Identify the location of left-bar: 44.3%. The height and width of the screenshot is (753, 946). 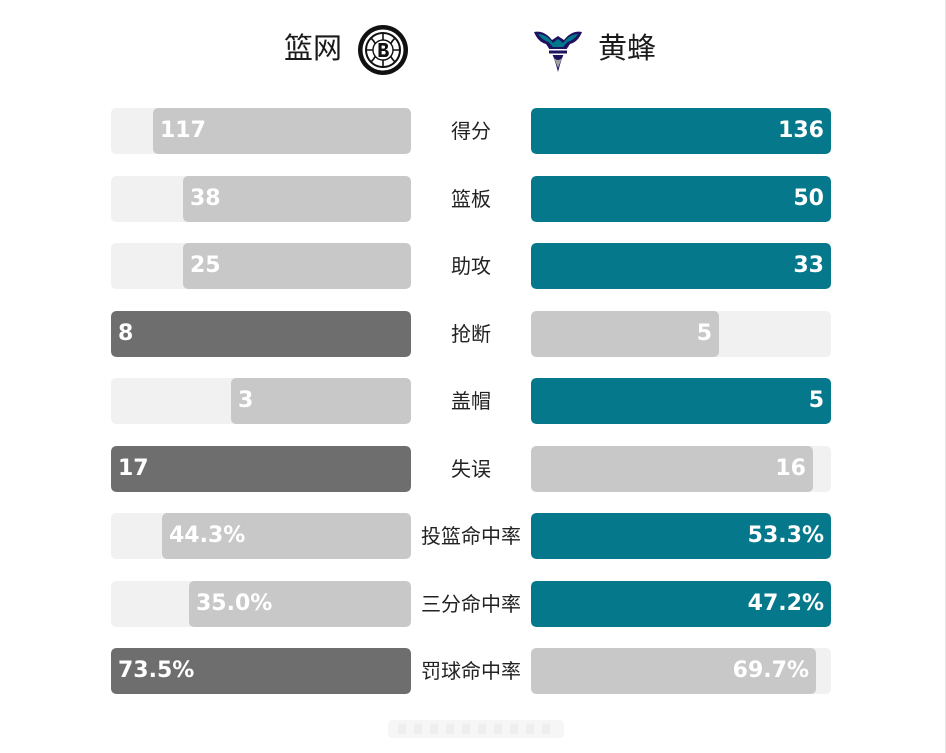
(286, 536).